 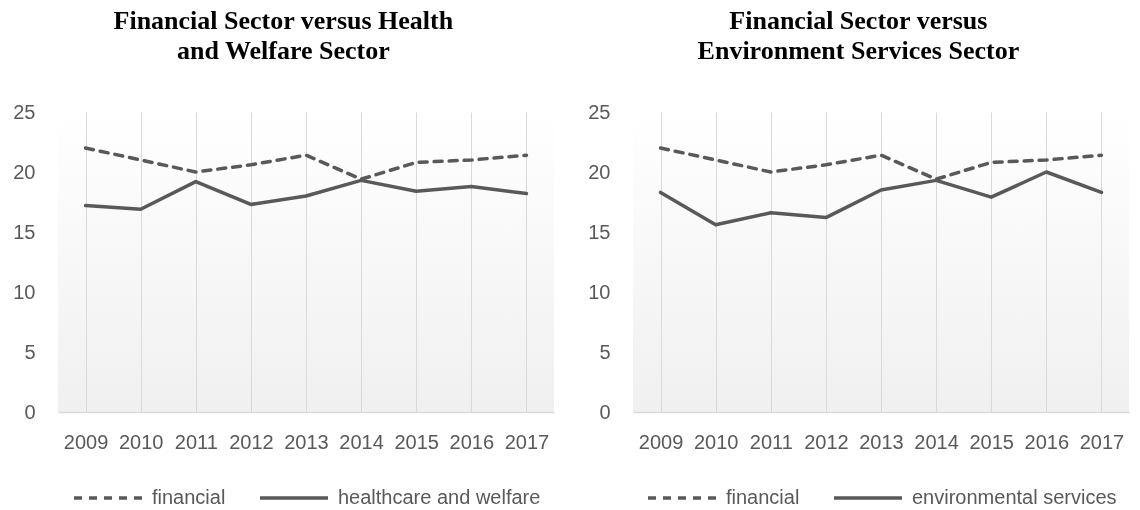 I want to click on legend-label: healthcare and welfare, so click(x=439, y=497).